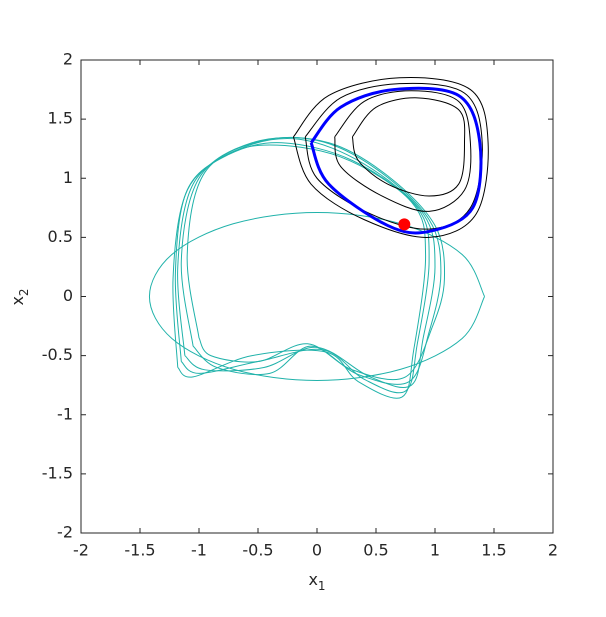 This screenshot has height=617, width=606. What do you see at coordinates (435, 550) in the screenshot?
I see `x-tick-label: 1` at bounding box center [435, 550].